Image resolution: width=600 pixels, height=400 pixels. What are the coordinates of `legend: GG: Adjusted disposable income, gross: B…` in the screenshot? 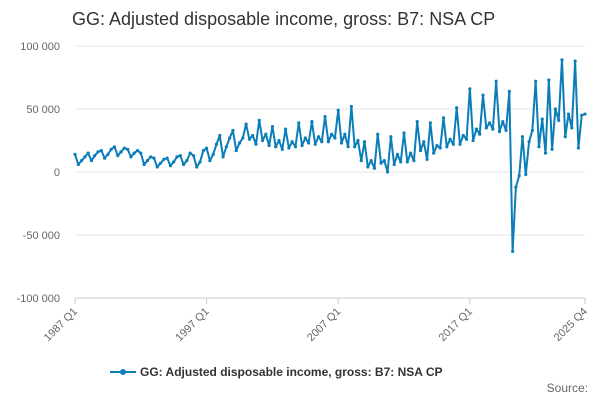 It's located at (276, 372).